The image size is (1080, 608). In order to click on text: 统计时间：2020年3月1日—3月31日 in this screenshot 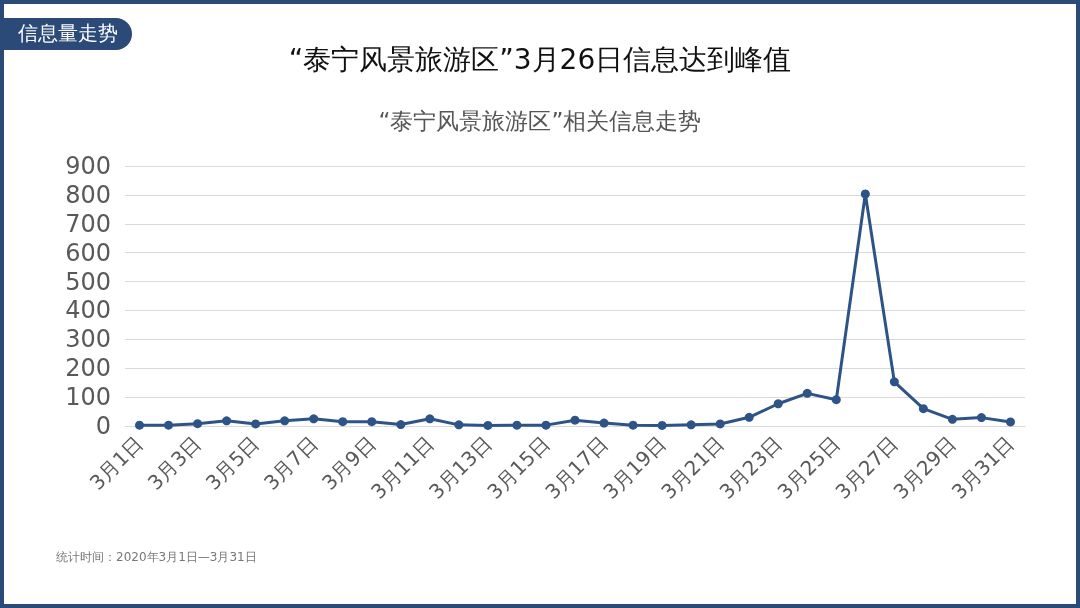, I will do `click(156, 557)`.